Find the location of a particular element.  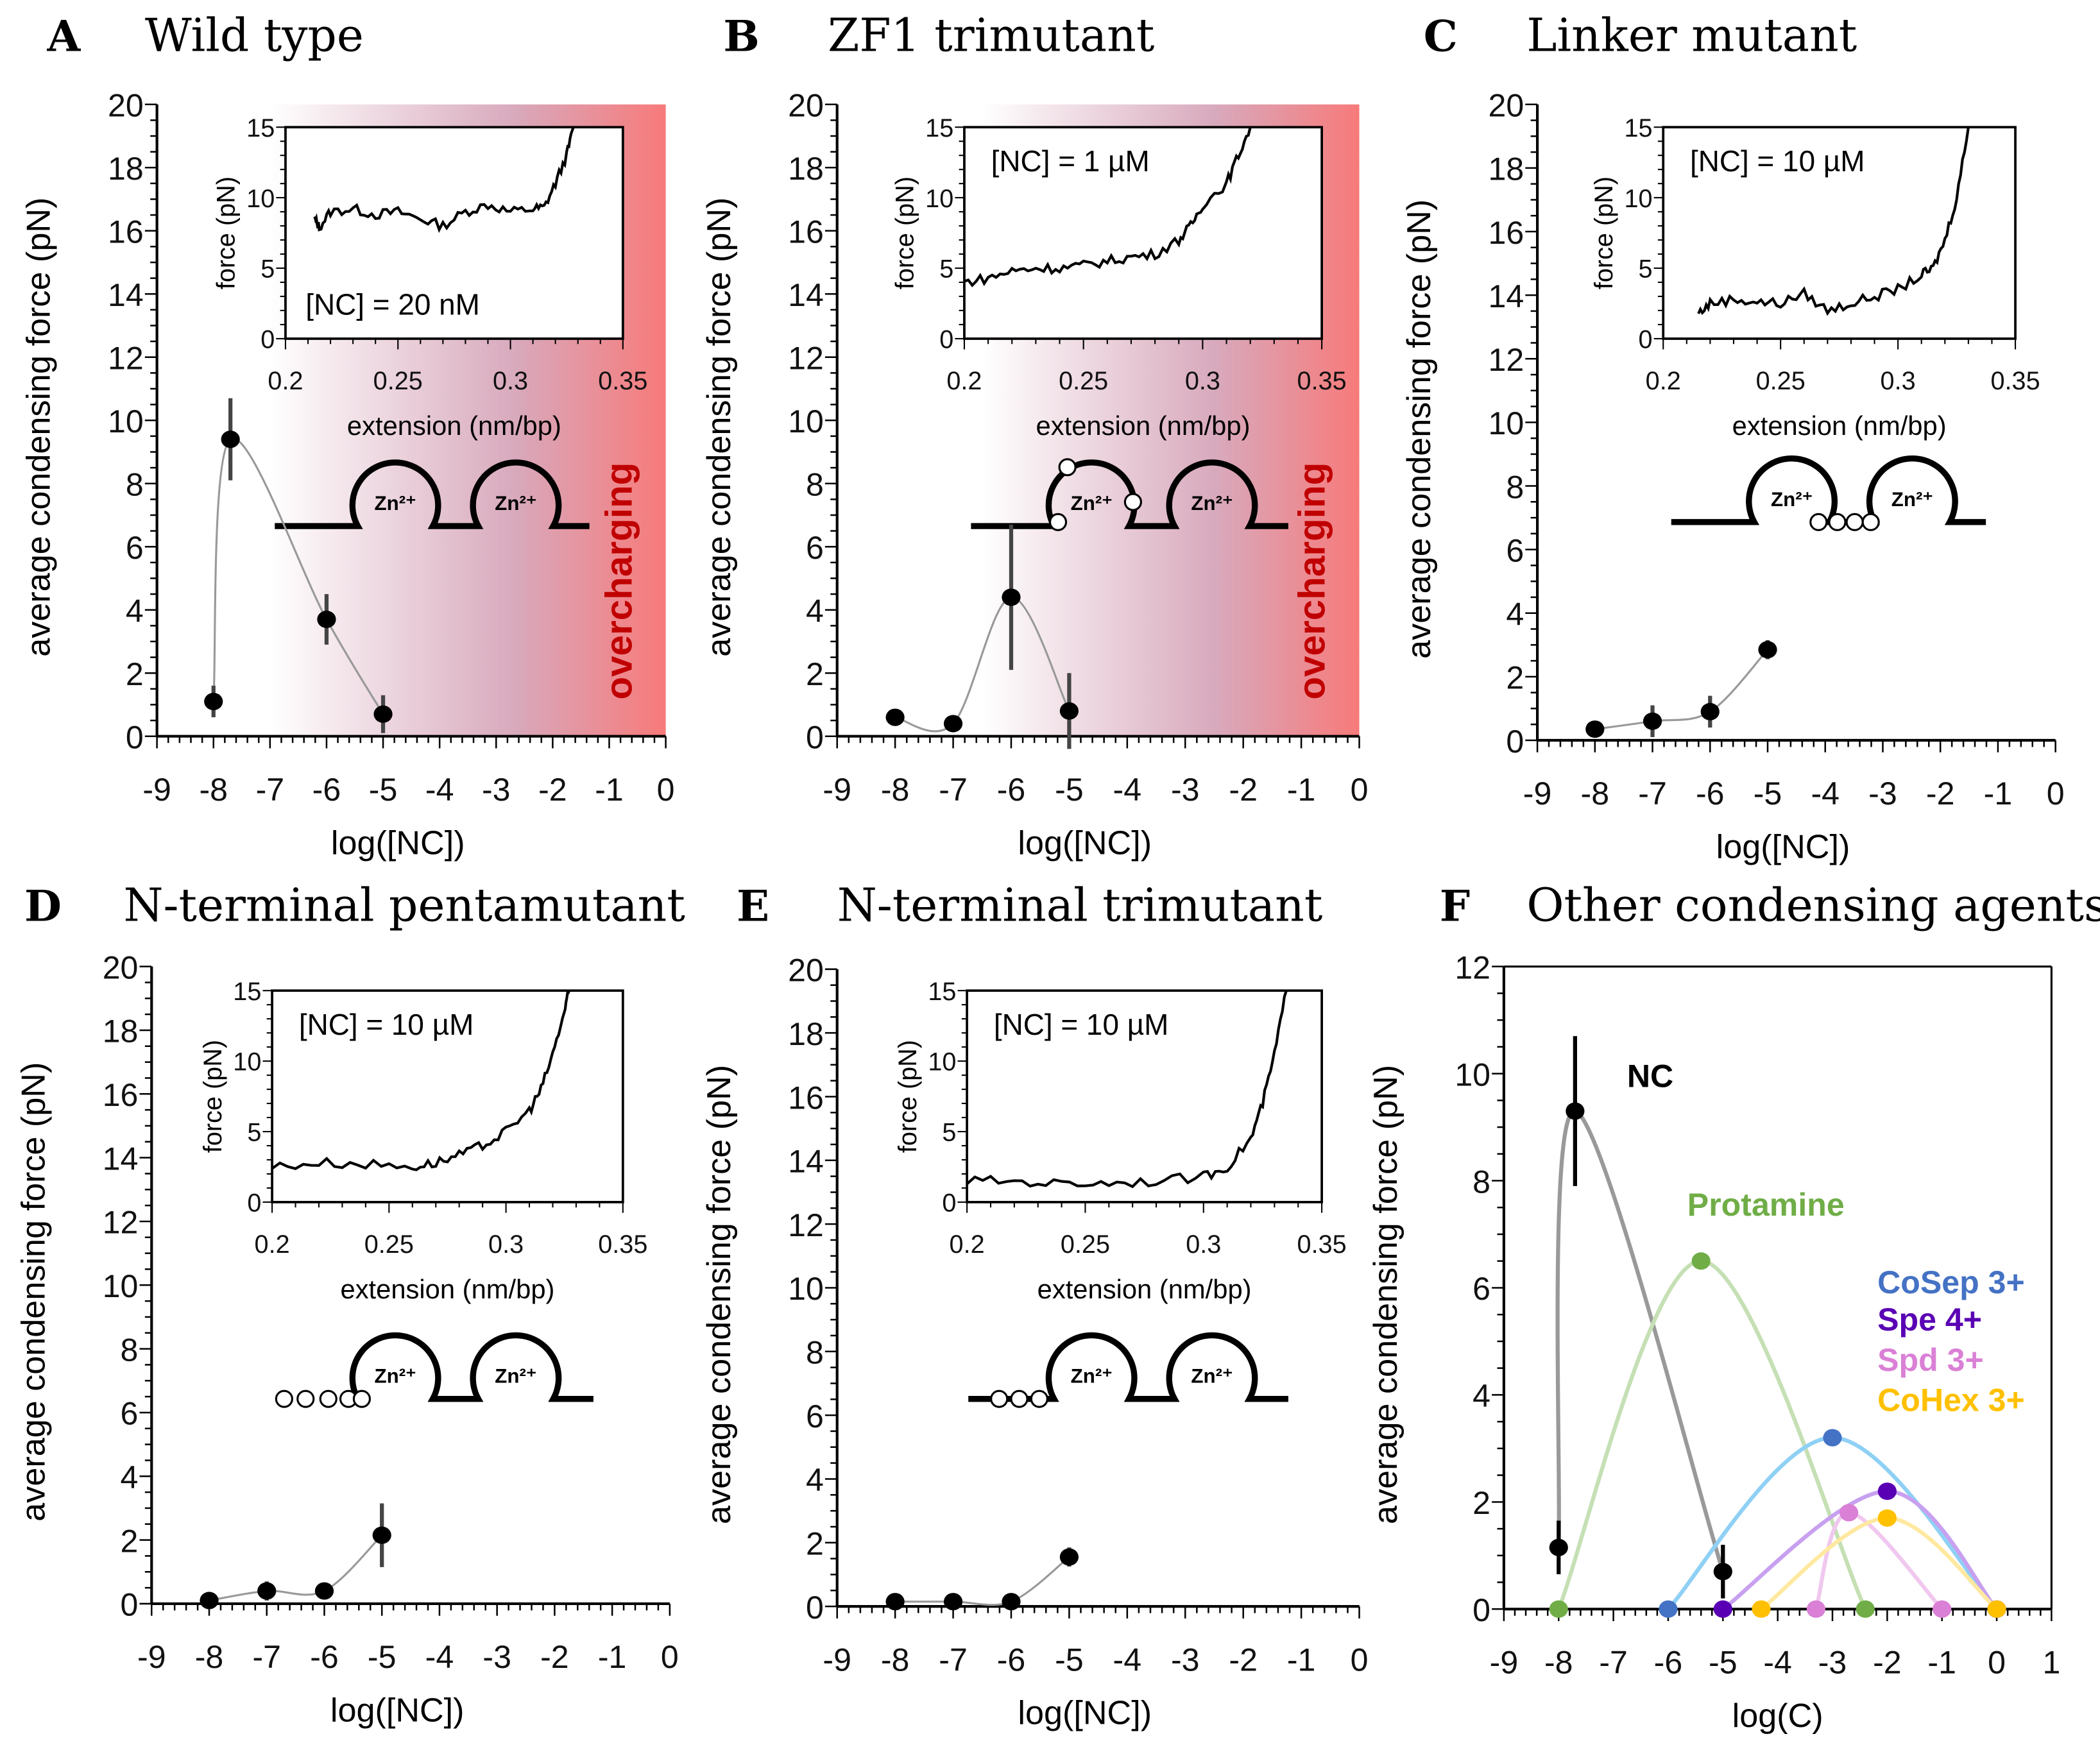

inset-frame is located at coordinates (1143, 233).